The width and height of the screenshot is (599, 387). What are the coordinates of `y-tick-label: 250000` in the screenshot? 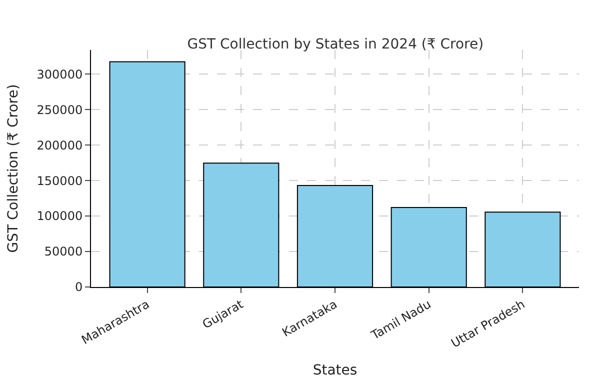 It's located at (59, 109).